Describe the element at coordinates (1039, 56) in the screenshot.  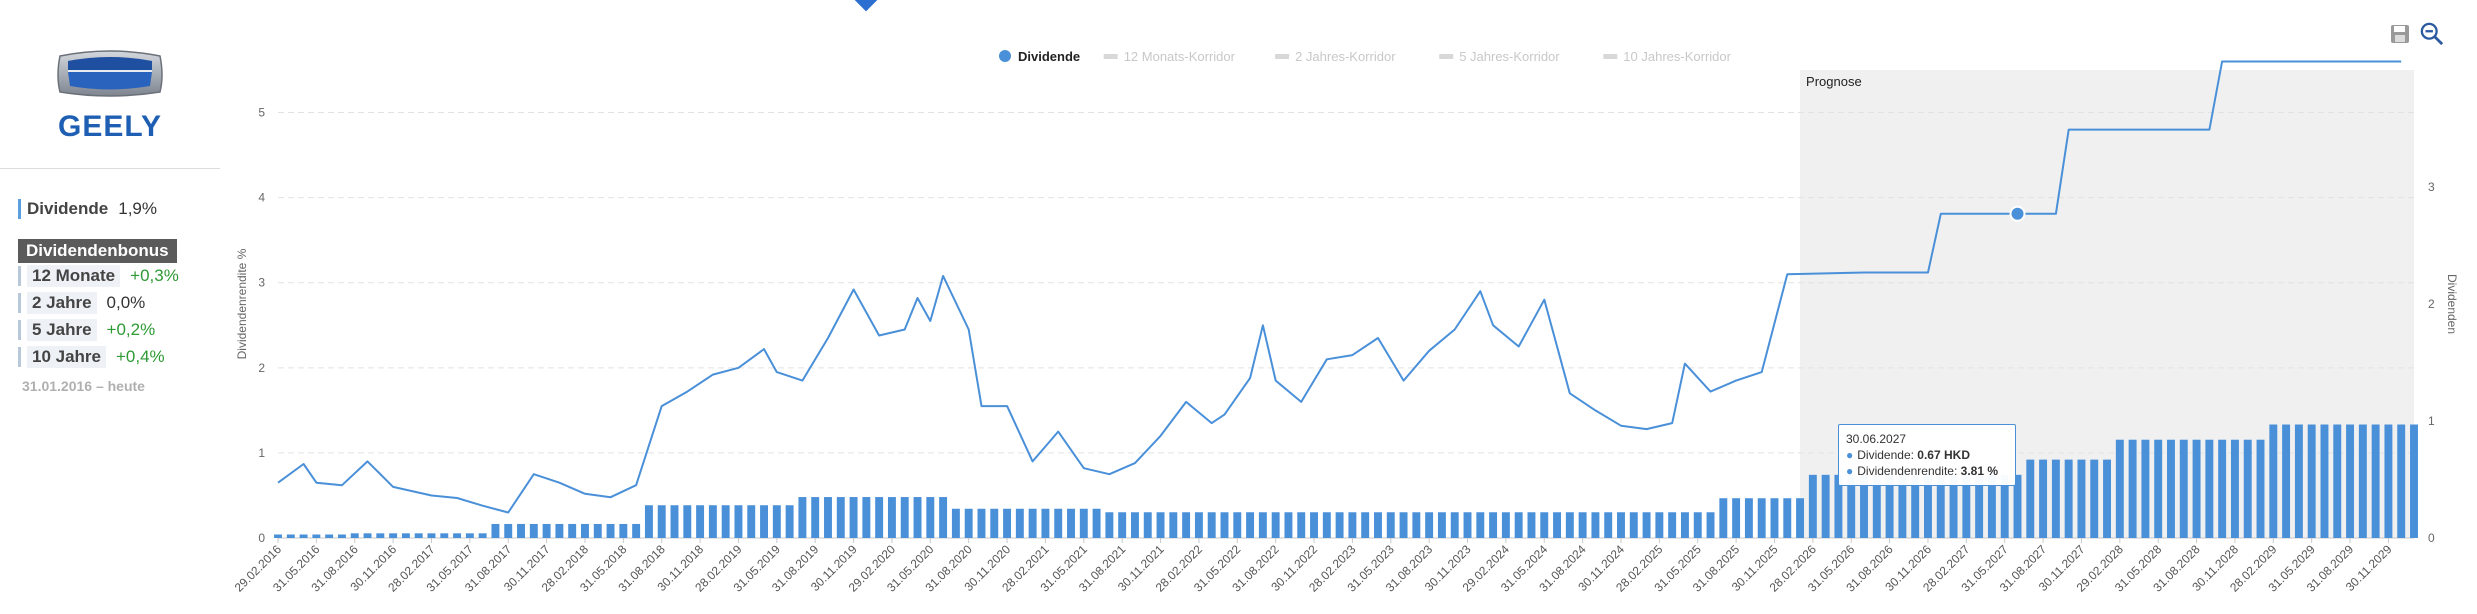
I see `legend-item: Dividende` at that location.